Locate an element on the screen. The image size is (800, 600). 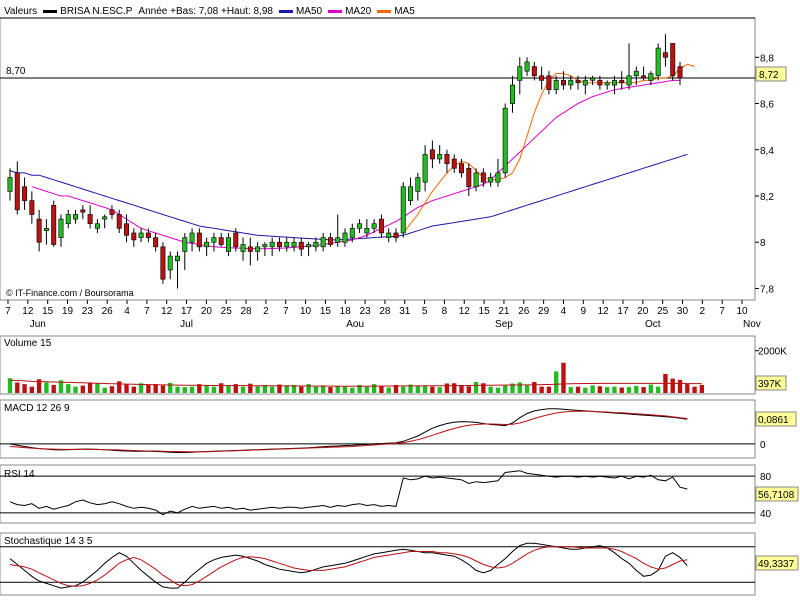
price-y-tick-label: 8,6 is located at coordinates (767, 105).